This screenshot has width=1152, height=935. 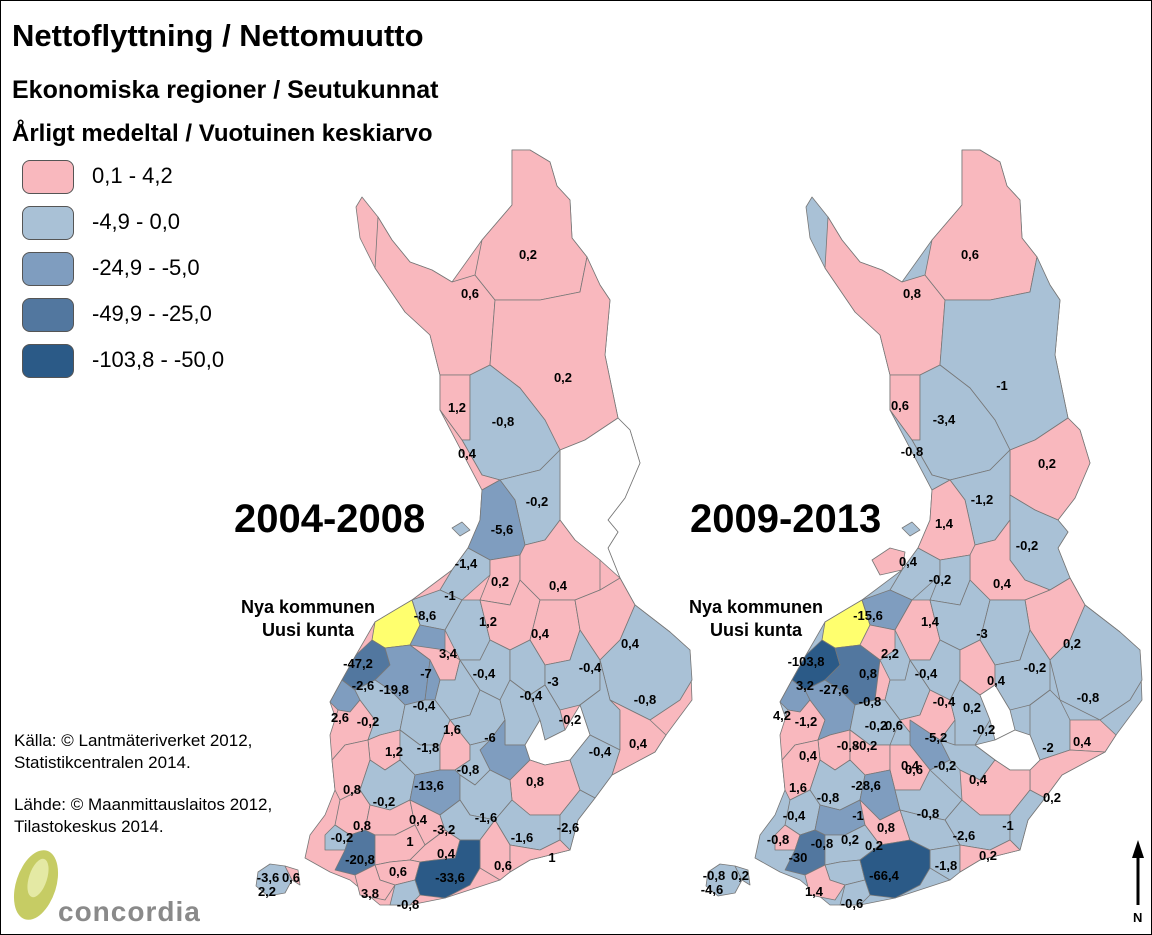 What do you see at coordinates (798, 787) in the screenshot?
I see `region-value: 1,6` at bounding box center [798, 787].